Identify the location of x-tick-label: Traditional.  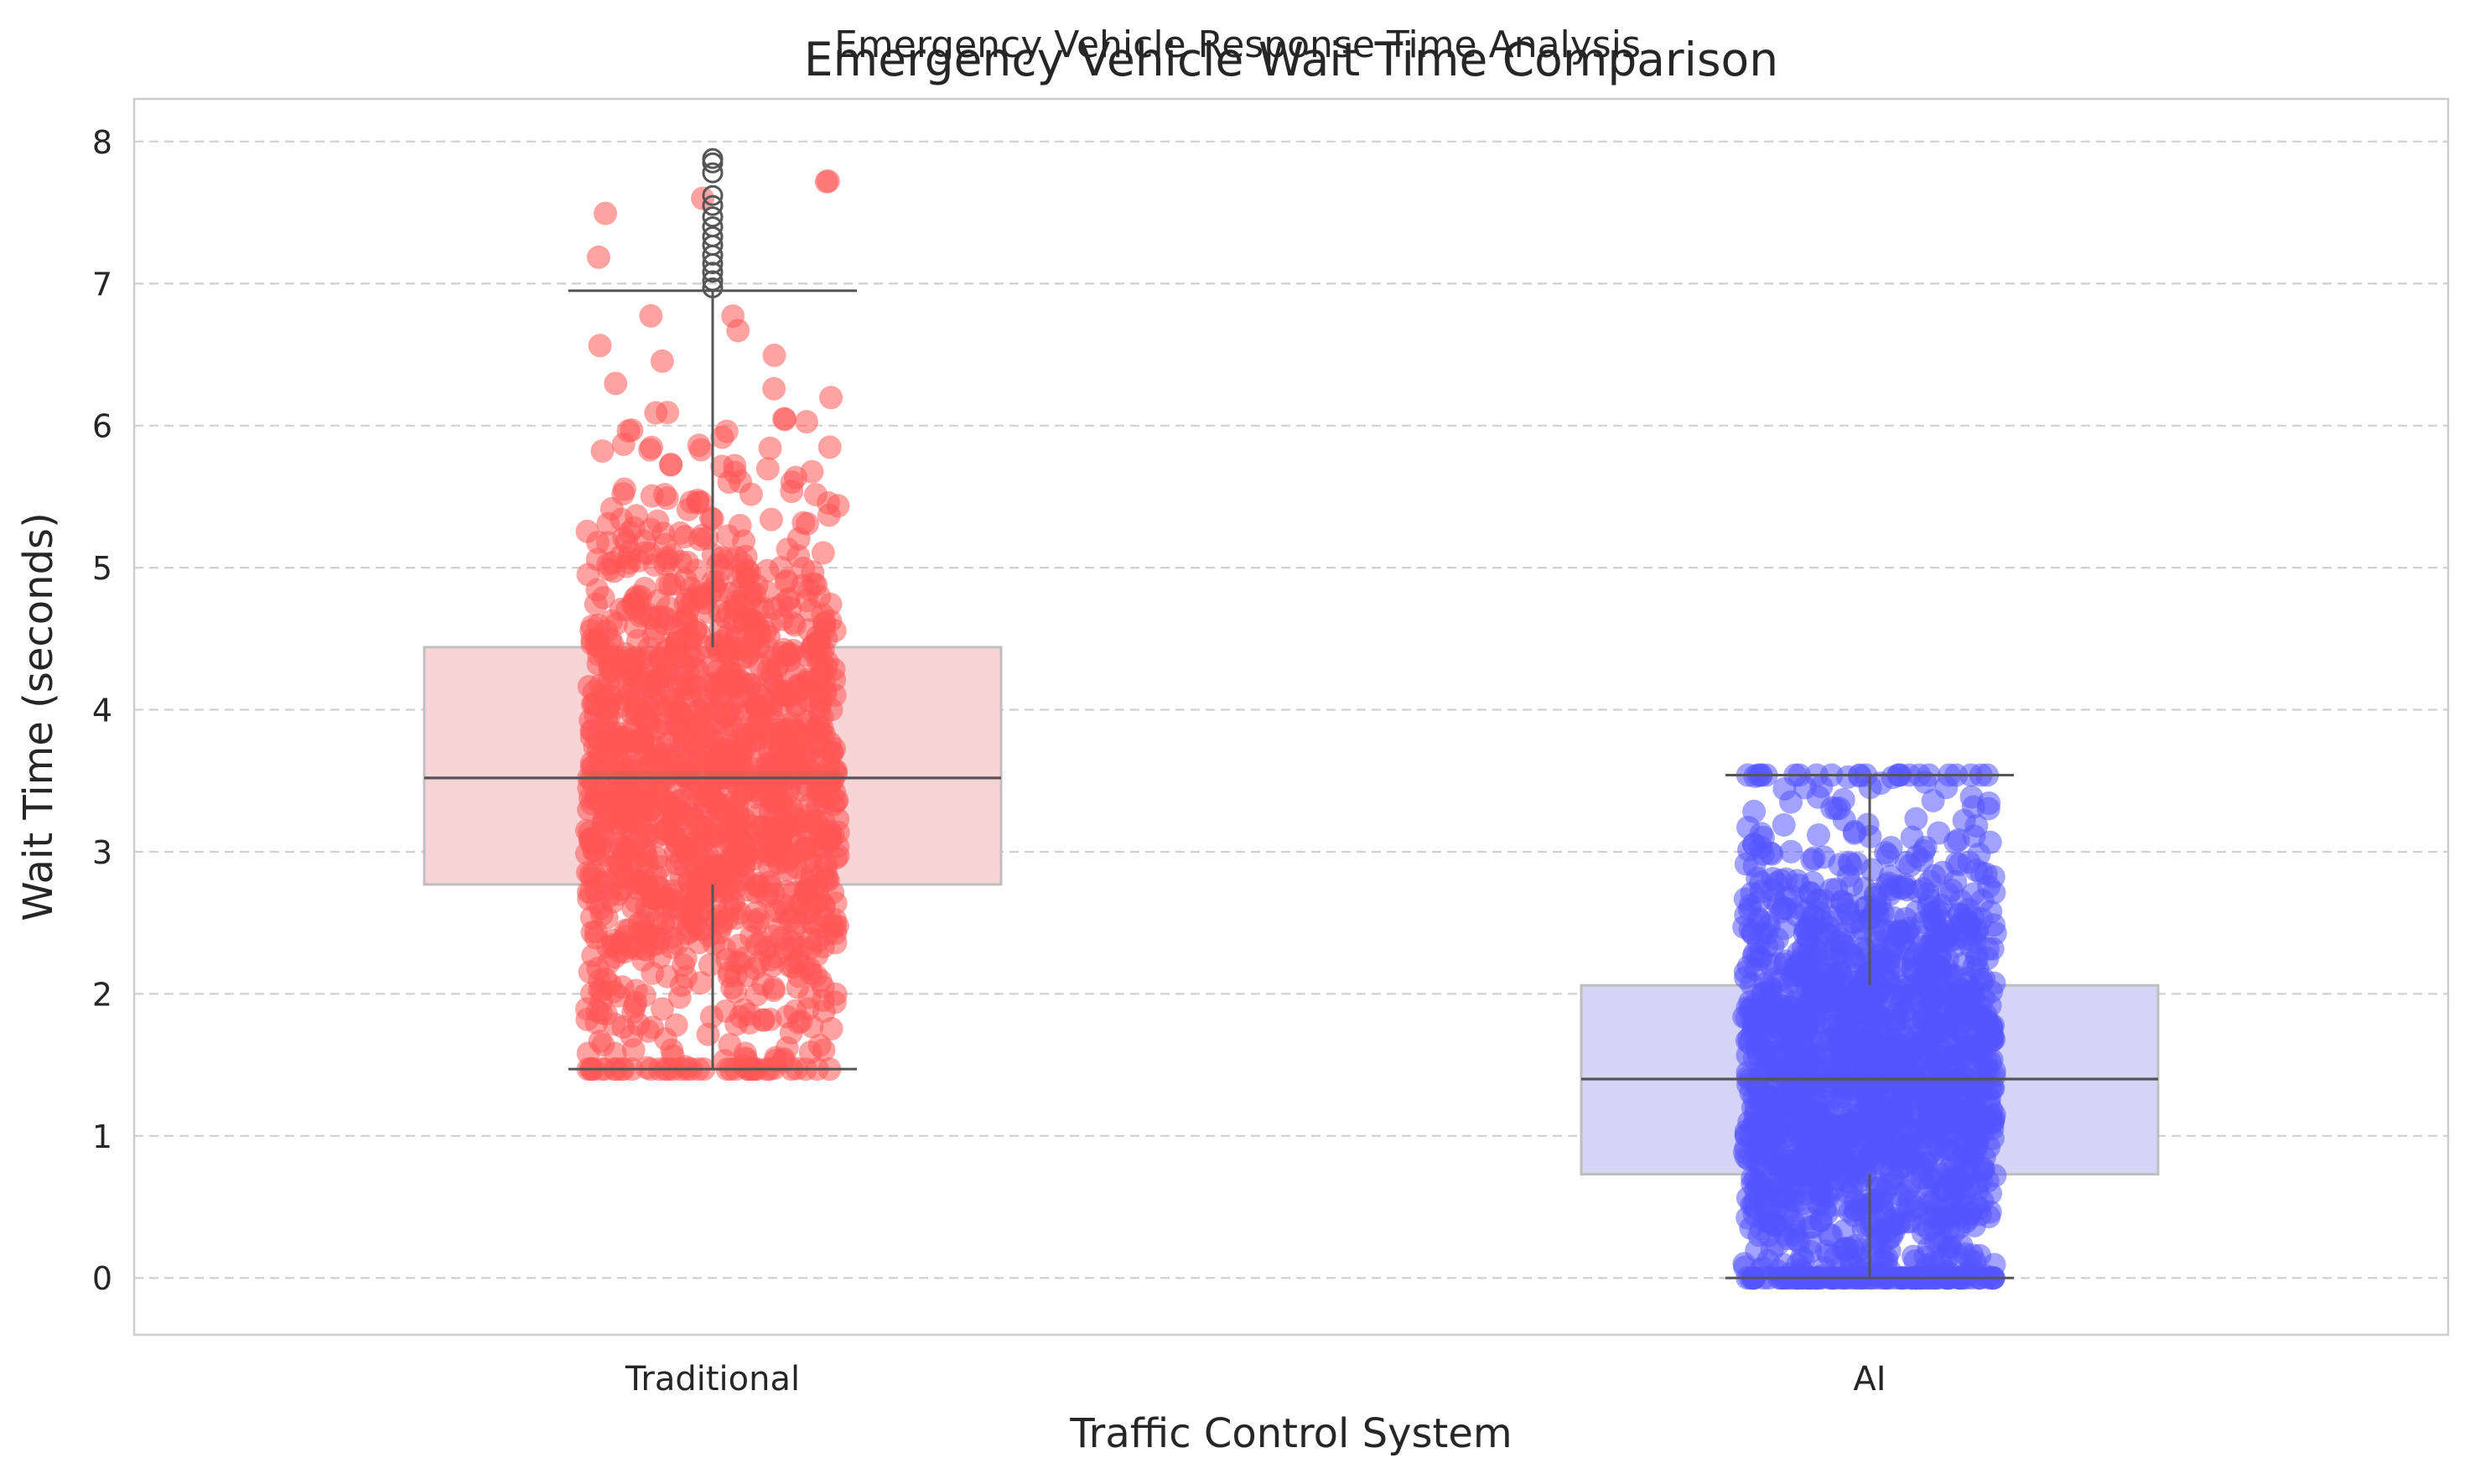
(712, 1379).